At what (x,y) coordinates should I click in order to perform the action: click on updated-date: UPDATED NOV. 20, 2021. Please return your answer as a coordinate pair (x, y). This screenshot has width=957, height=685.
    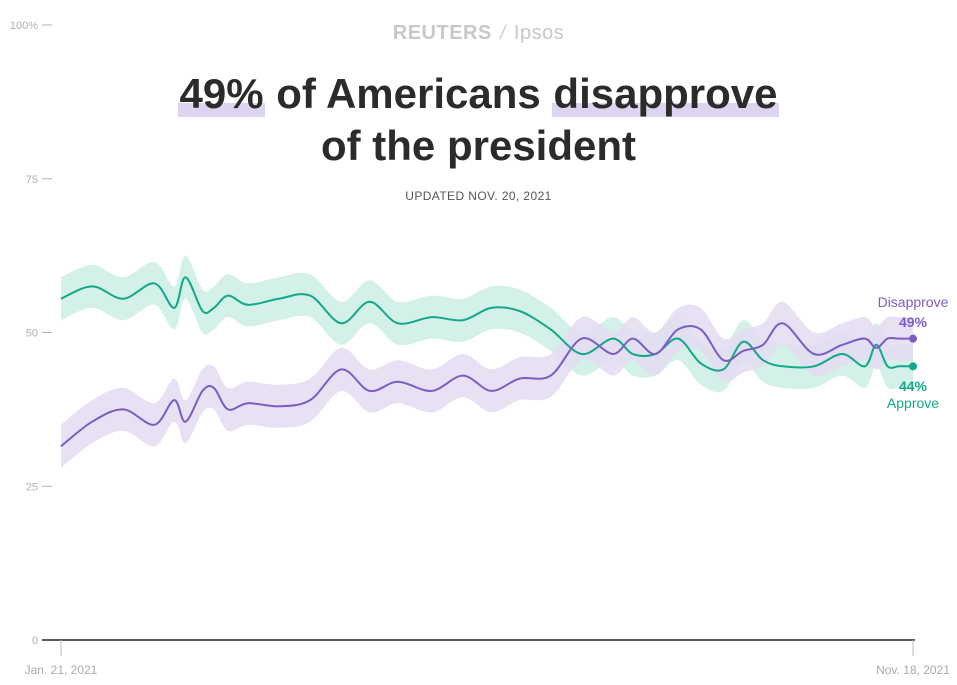
    Looking at the image, I should click on (478, 196).